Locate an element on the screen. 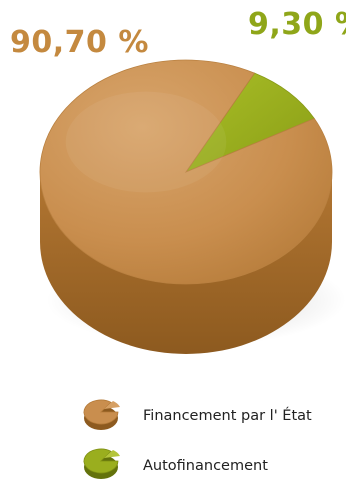 The image size is (346, 486). legend-item-autofinancement: Autofinancement is located at coordinates (175, 463).